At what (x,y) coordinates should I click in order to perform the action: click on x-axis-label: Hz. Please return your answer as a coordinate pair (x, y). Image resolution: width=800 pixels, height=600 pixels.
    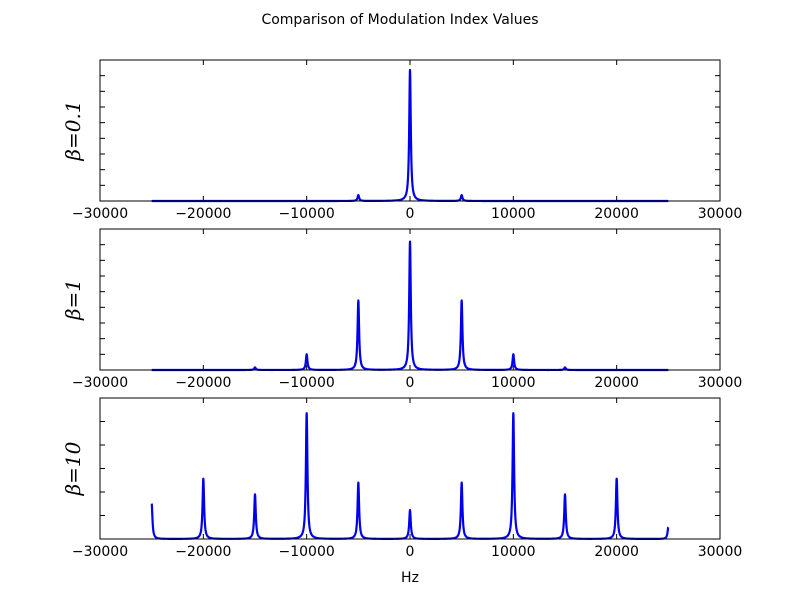
    Looking at the image, I should click on (410, 578).